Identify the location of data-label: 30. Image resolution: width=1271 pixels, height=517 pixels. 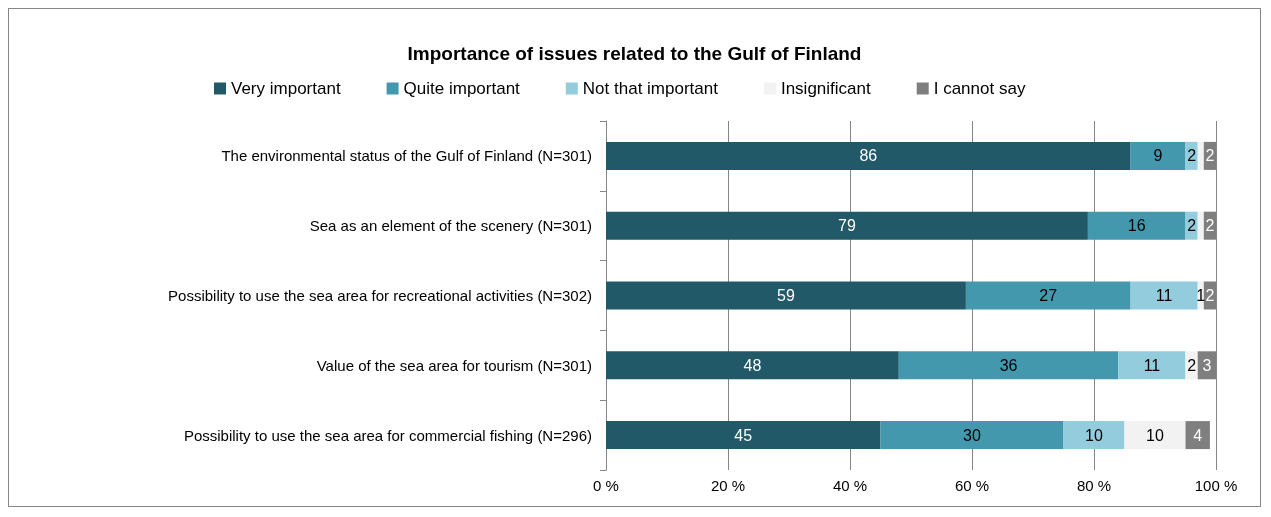
(972, 435).